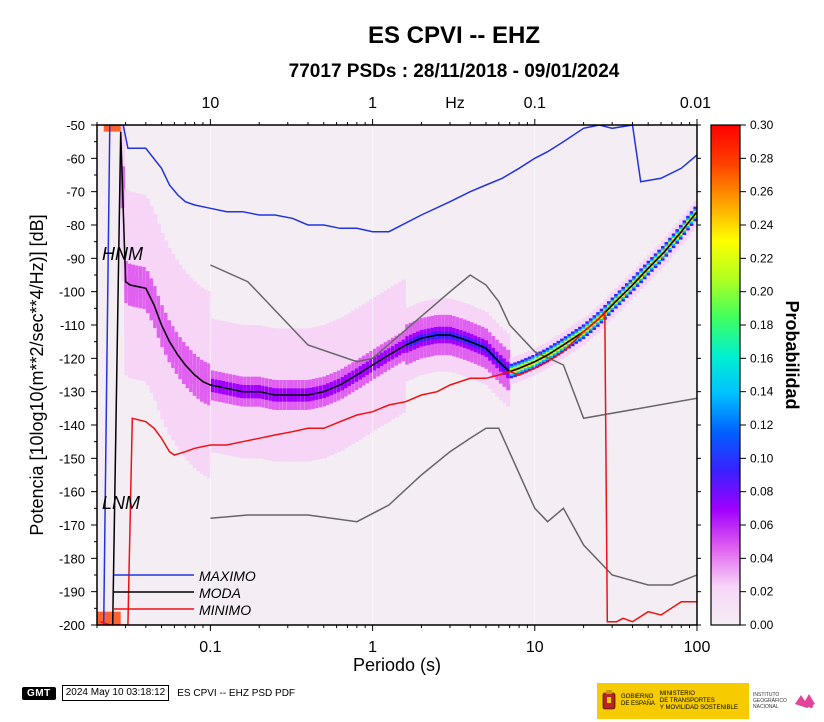 This screenshot has width=824, height=722. What do you see at coordinates (762, 592) in the screenshot?
I see `colorbar-tick-label: 0.02` at bounding box center [762, 592].